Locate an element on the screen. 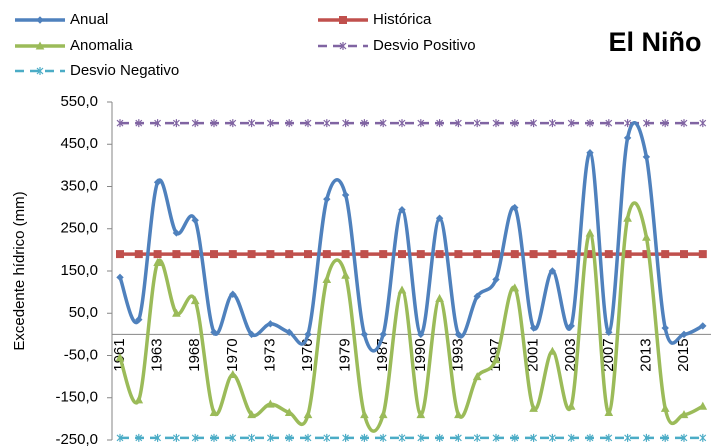 This screenshot has height=448, width=711. x-tick-label: 1990 is located at coordinates (420, 354).